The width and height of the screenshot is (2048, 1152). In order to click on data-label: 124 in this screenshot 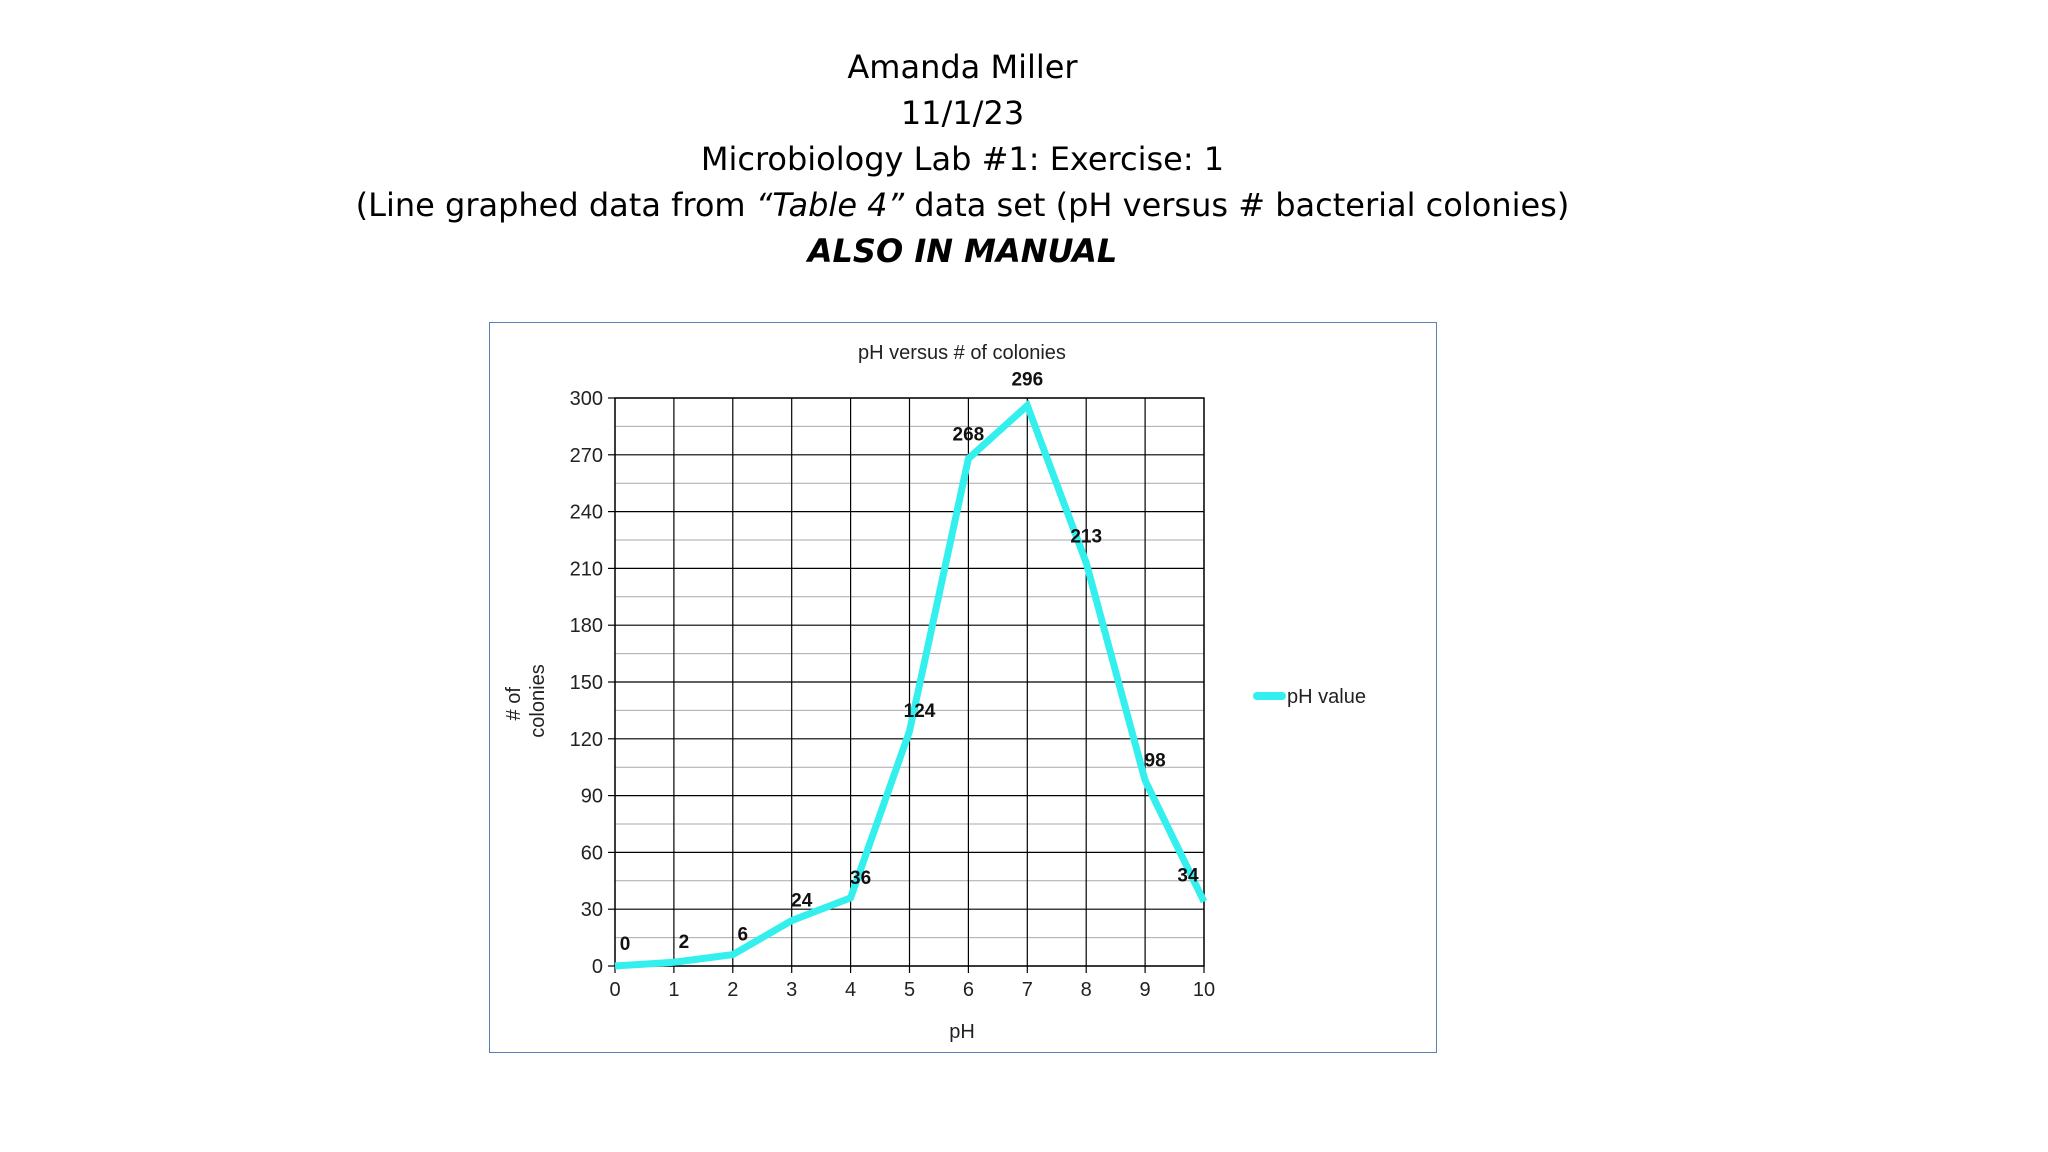, I will do `click(920, 711)`.